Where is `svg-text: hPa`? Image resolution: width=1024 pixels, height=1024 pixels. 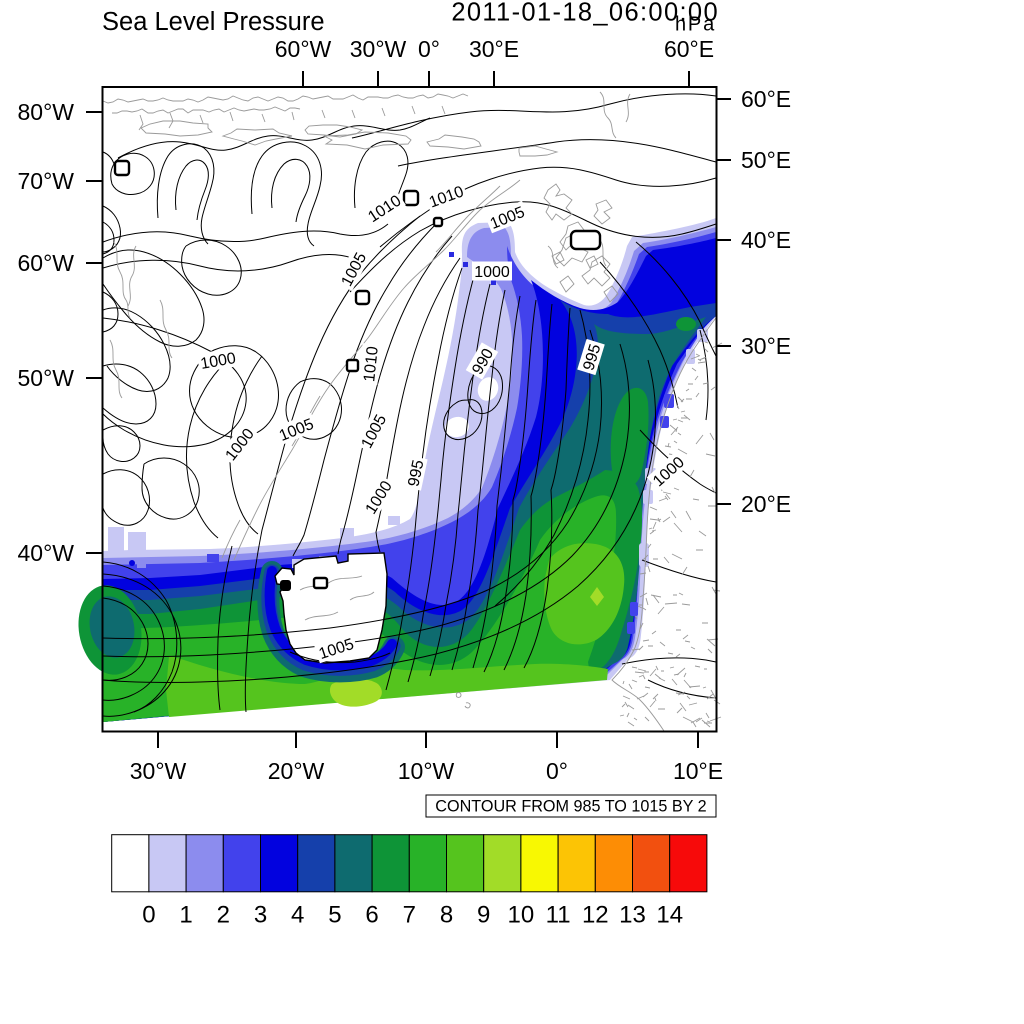
svg-text: hPa is located at coordinates (695, 25).